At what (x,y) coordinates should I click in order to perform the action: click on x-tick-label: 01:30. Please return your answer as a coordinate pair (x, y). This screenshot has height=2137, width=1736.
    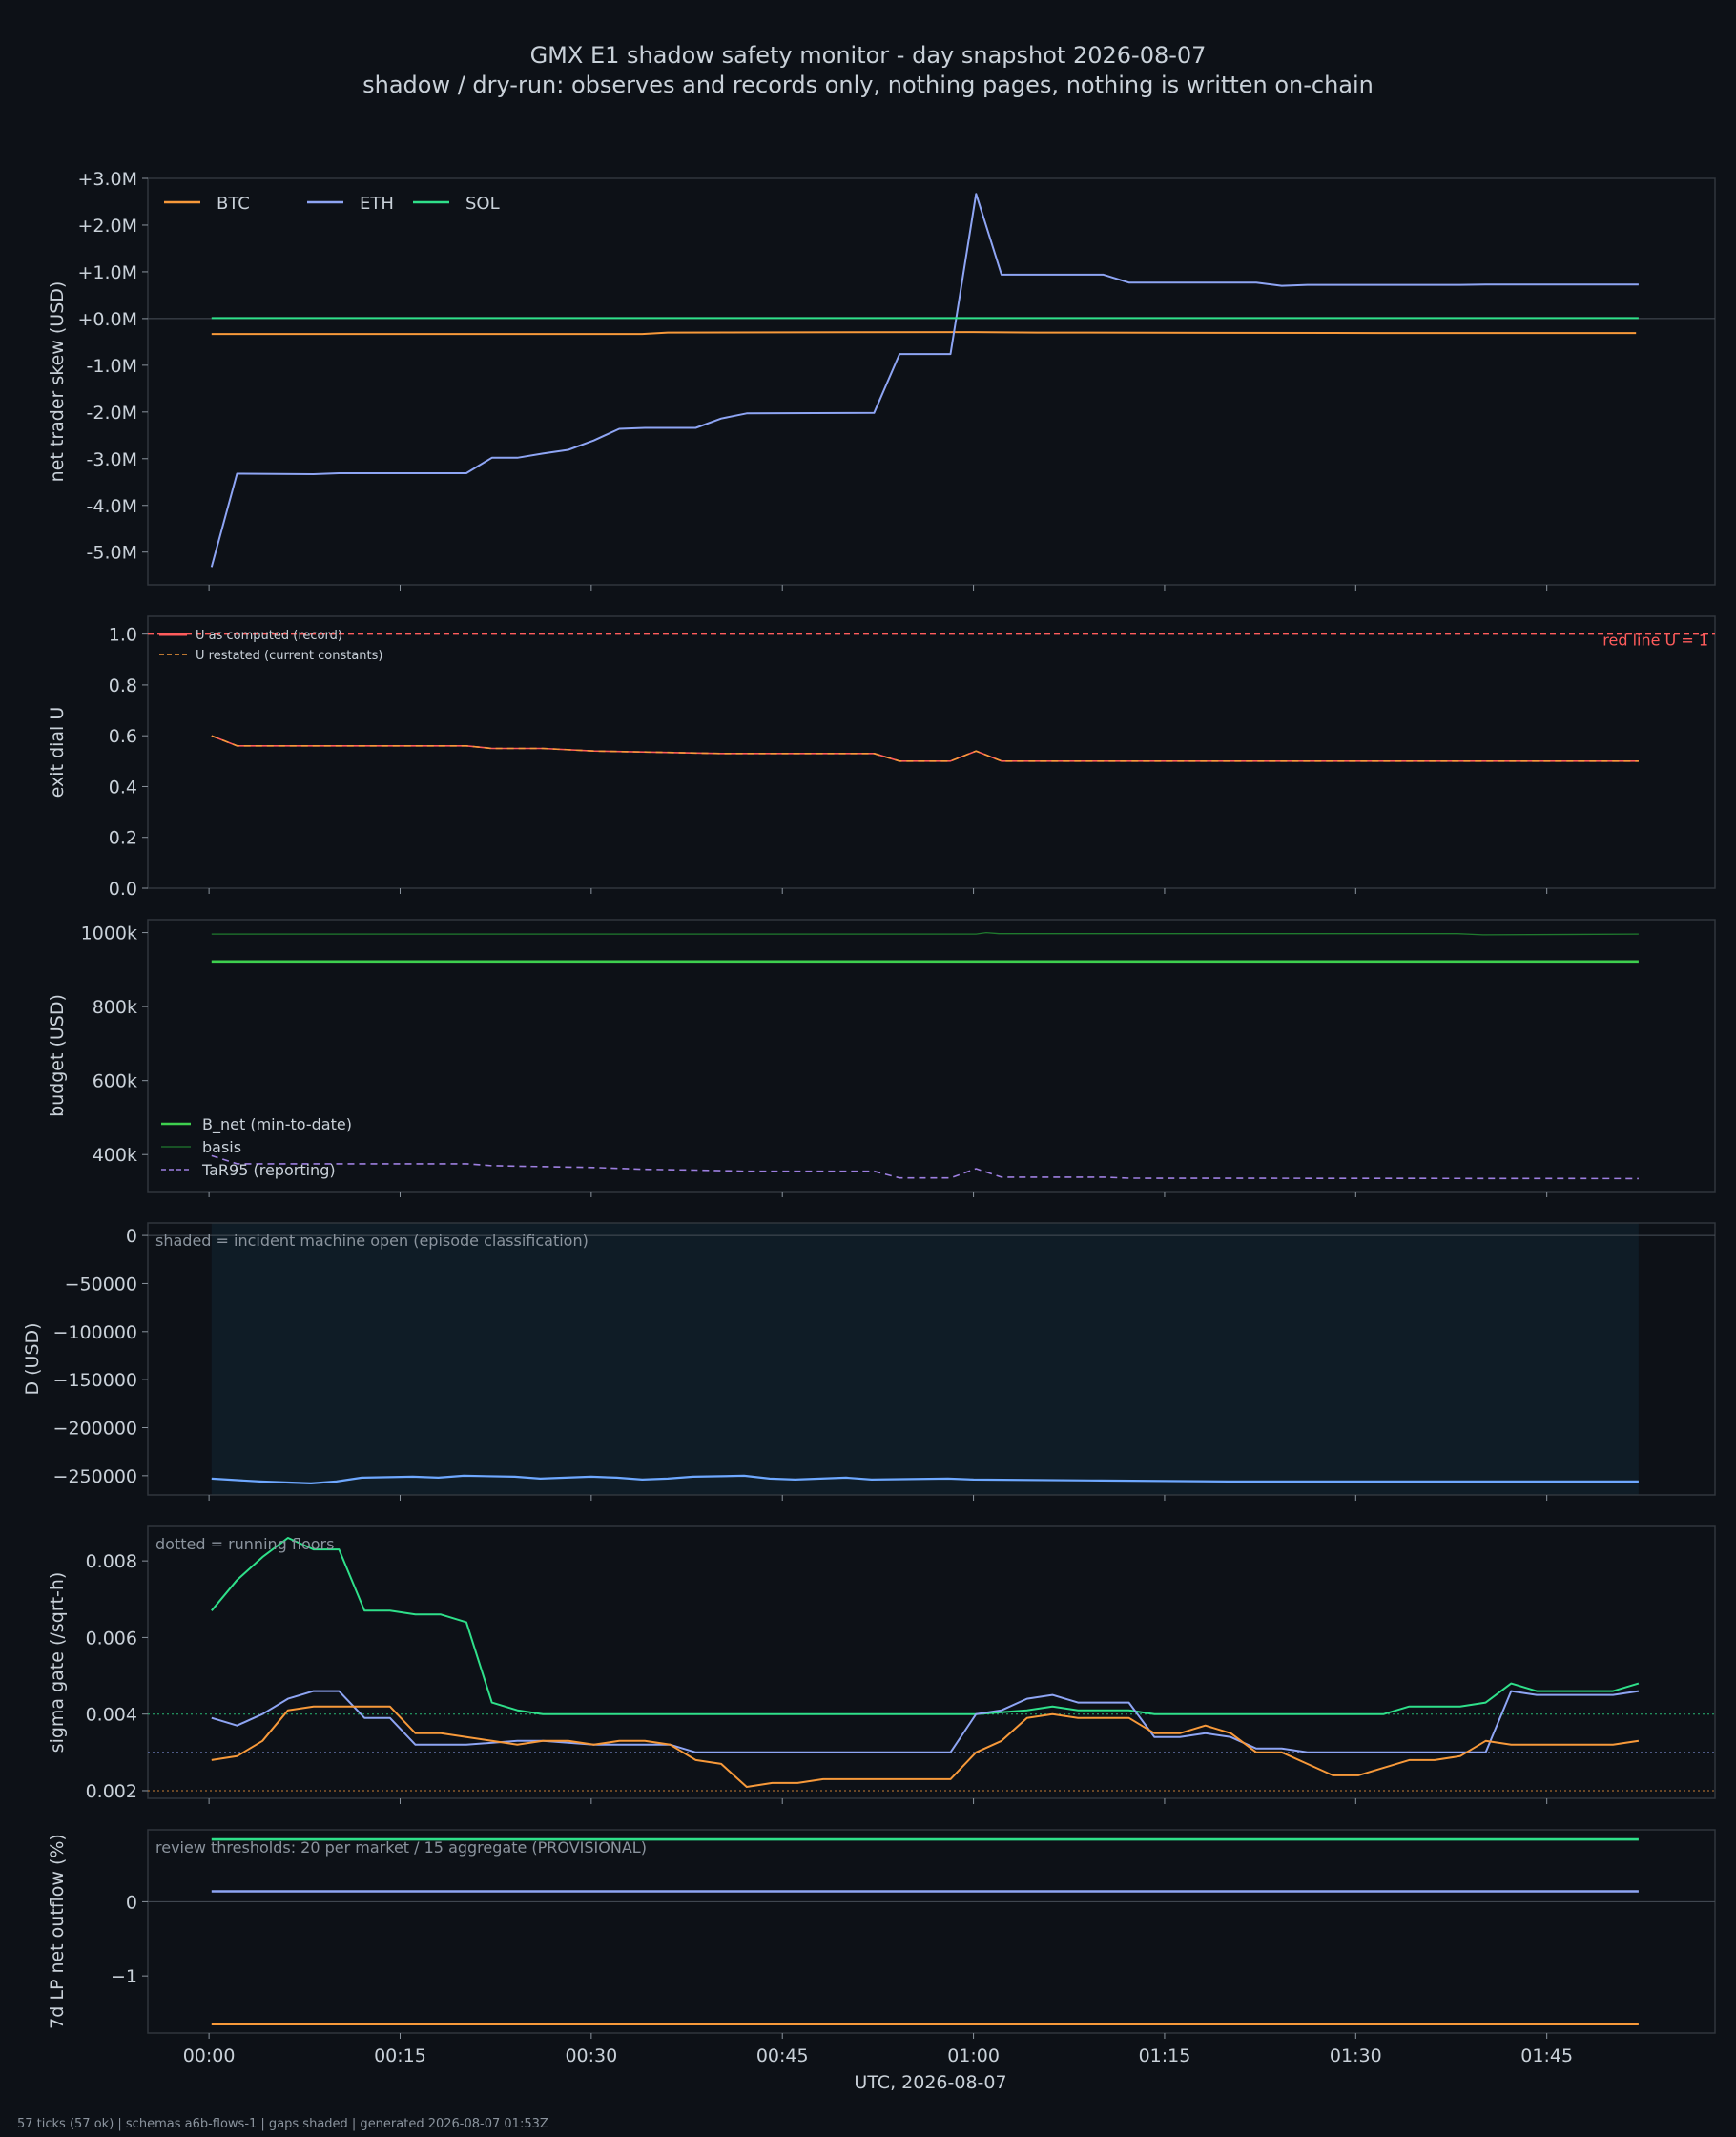
    Looking at the image, I should click on (1356, 2055).